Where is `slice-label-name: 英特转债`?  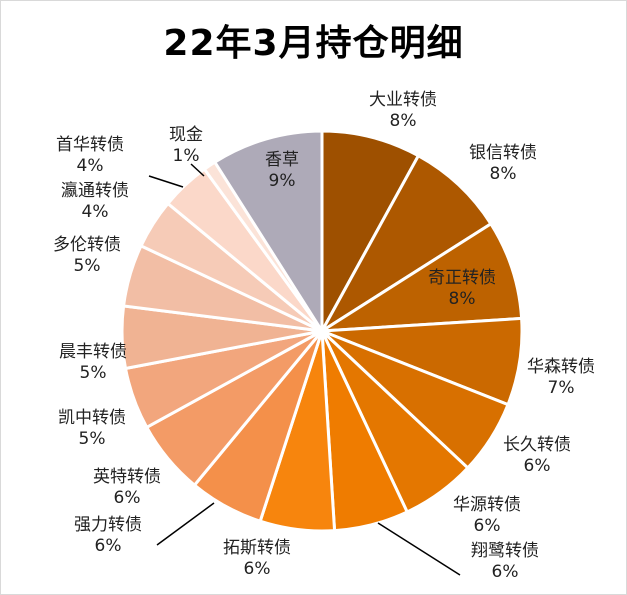
slice-label-name: 英特转债 is located at coordinates (127, 477).